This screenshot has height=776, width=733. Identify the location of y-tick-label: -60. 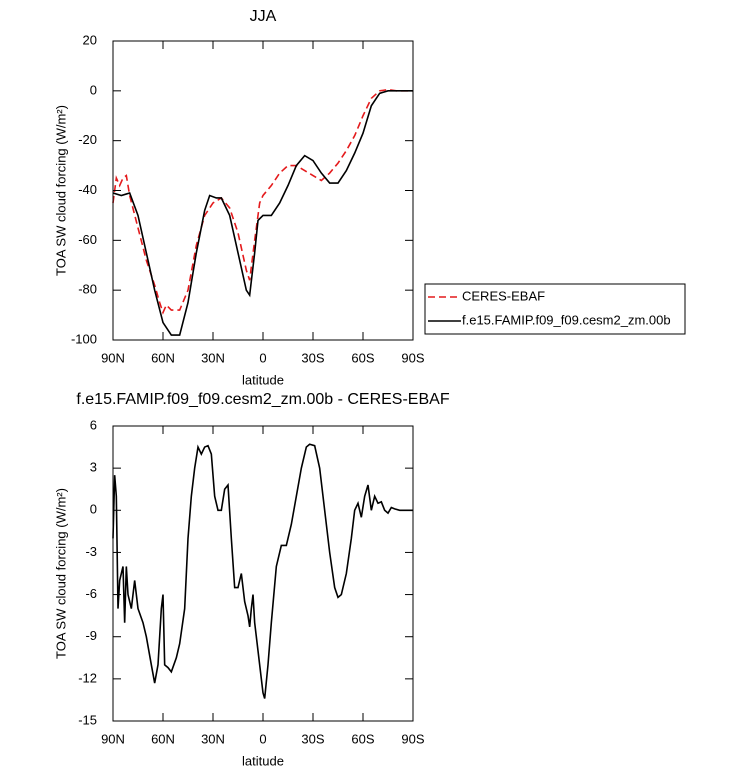
(87, 239).